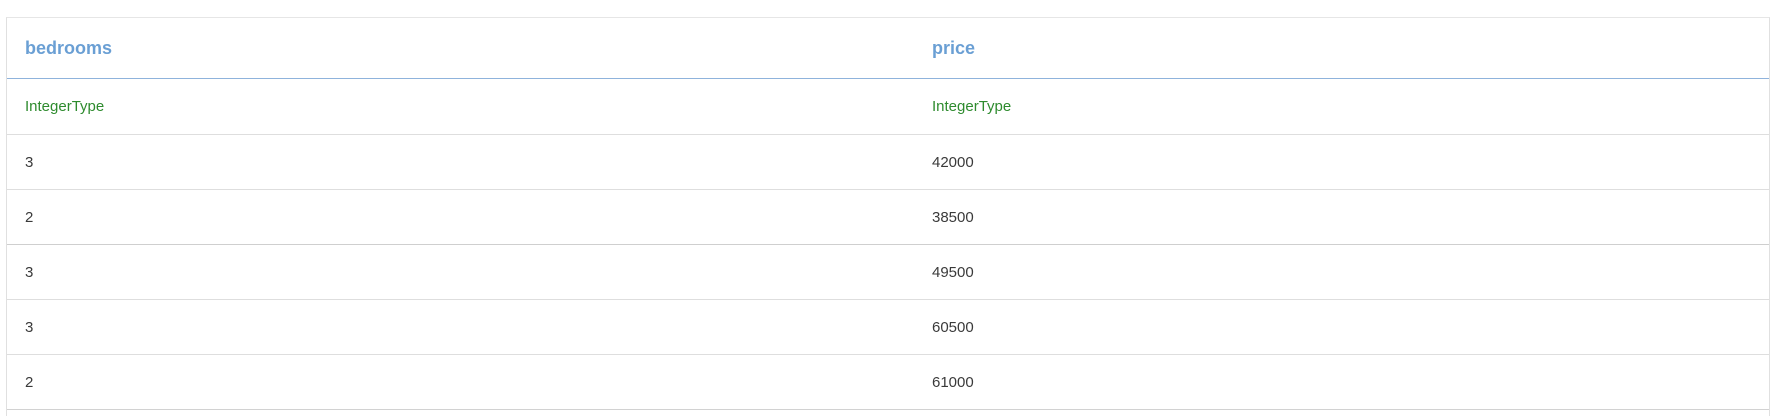 This screenshot has height=416, width=1783. What do you see at coordinates (1341, 48) in the screenshot?
I see `column-header-price: price` at bounding box center [1341, 48].